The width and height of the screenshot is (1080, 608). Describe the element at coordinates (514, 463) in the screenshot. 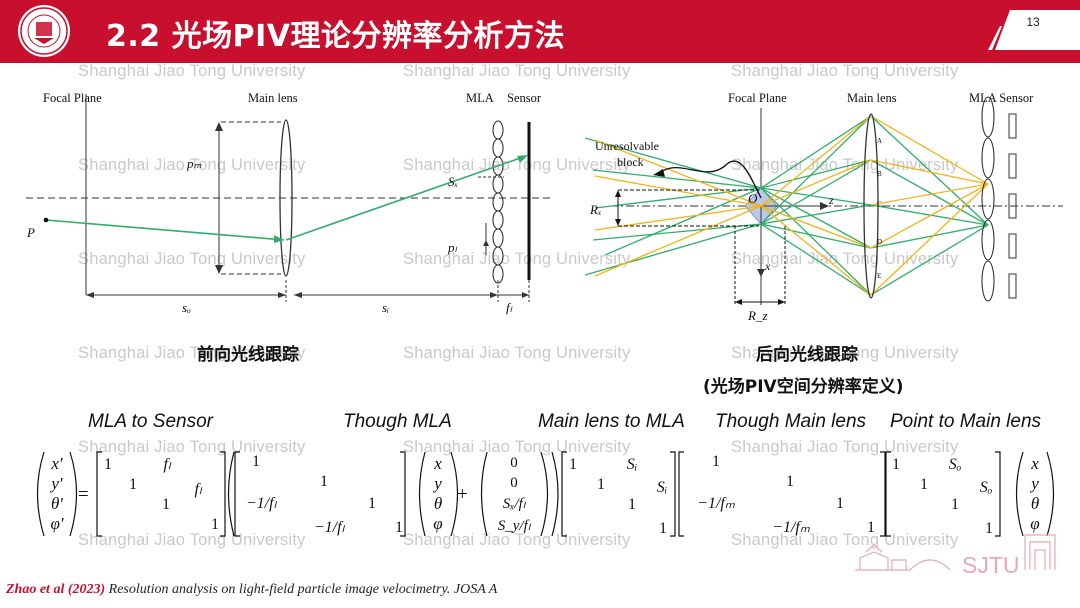

I see `offset-0a: 0` at that location.